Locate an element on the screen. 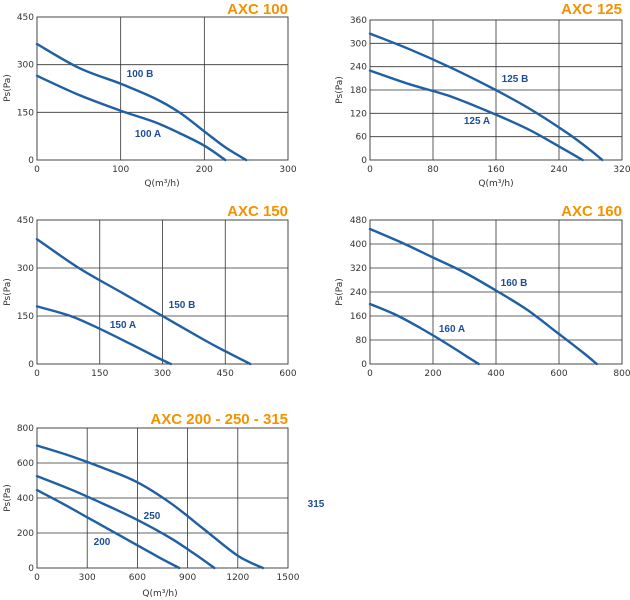 This screenshot has width=630, height=600. y-tick-label: 480 is located at coordinates (358, 221).